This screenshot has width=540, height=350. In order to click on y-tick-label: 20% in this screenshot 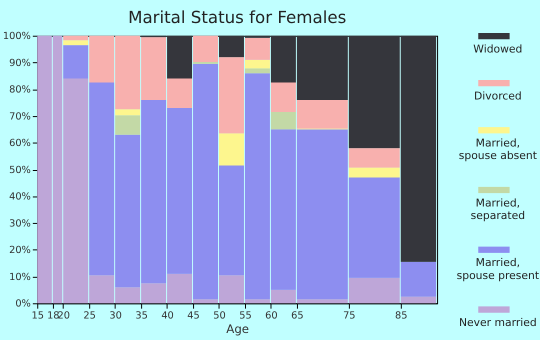, I will do `click(20, 250)`.